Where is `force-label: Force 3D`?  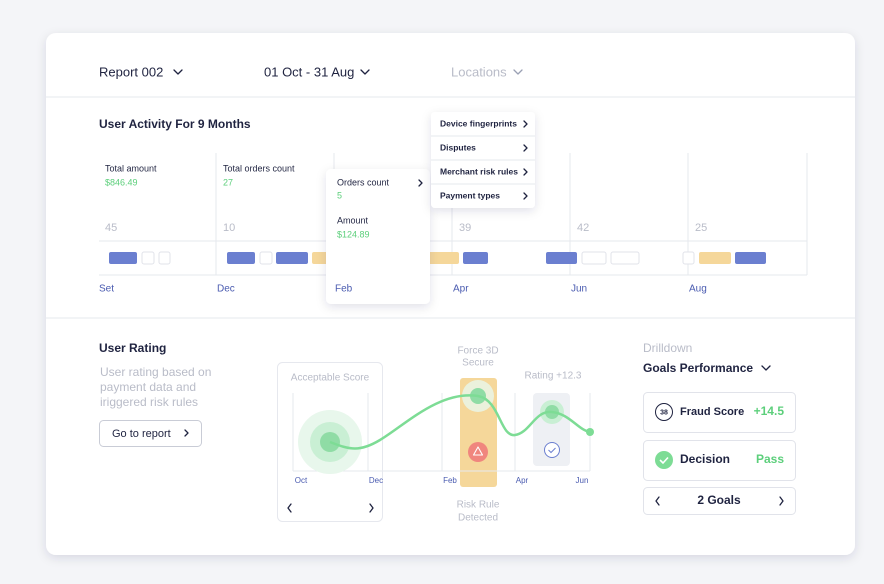 force-label: Force 3D is located at coordinates (477, 351).